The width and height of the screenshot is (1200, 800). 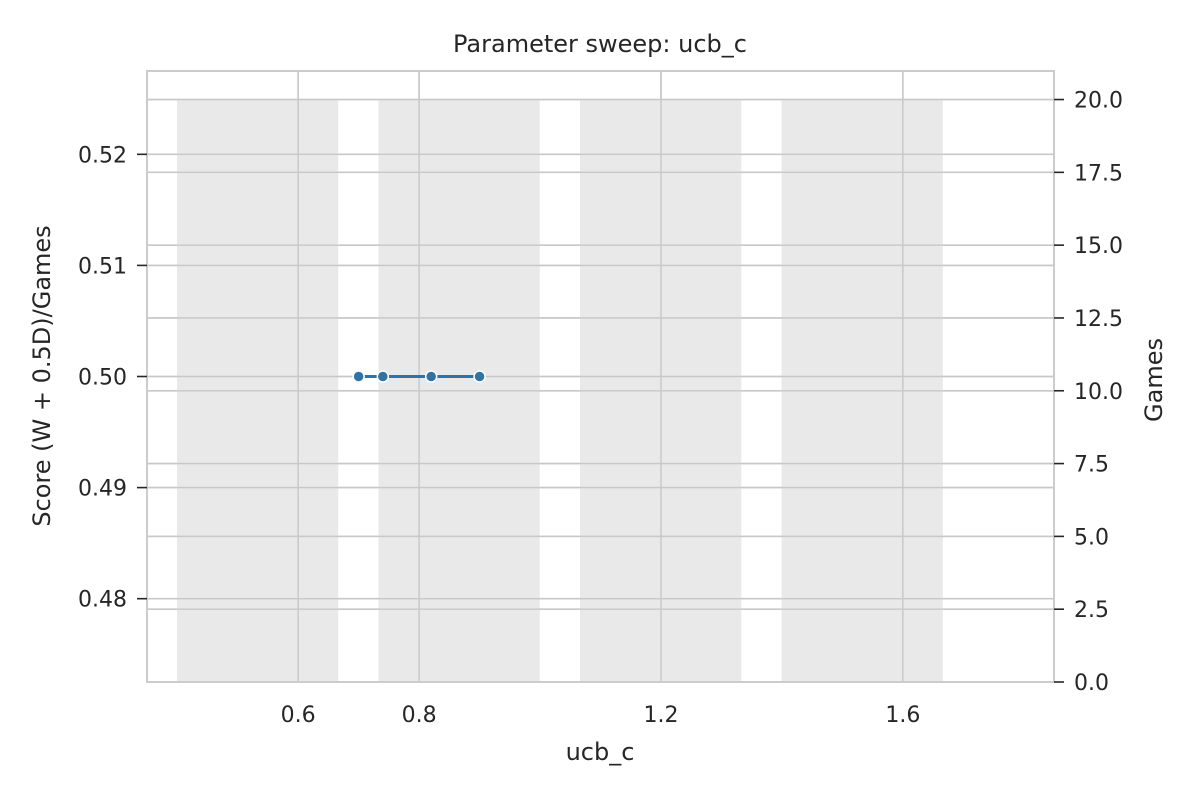 I want to click on right-tick-label: 12.5, so click(x=1098, y=319).